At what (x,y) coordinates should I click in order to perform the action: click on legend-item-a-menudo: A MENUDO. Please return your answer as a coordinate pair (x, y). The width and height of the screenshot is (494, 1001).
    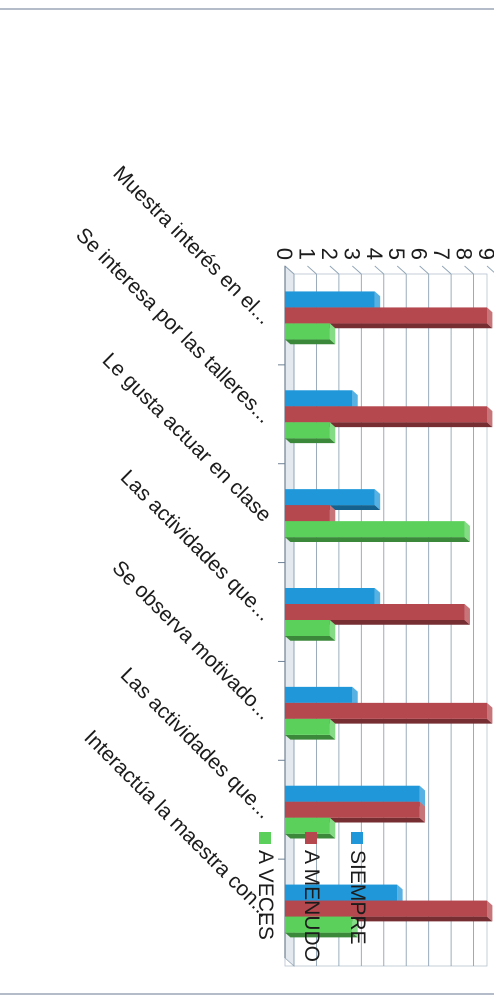
    Looking at the image, I should click on (311, 897).